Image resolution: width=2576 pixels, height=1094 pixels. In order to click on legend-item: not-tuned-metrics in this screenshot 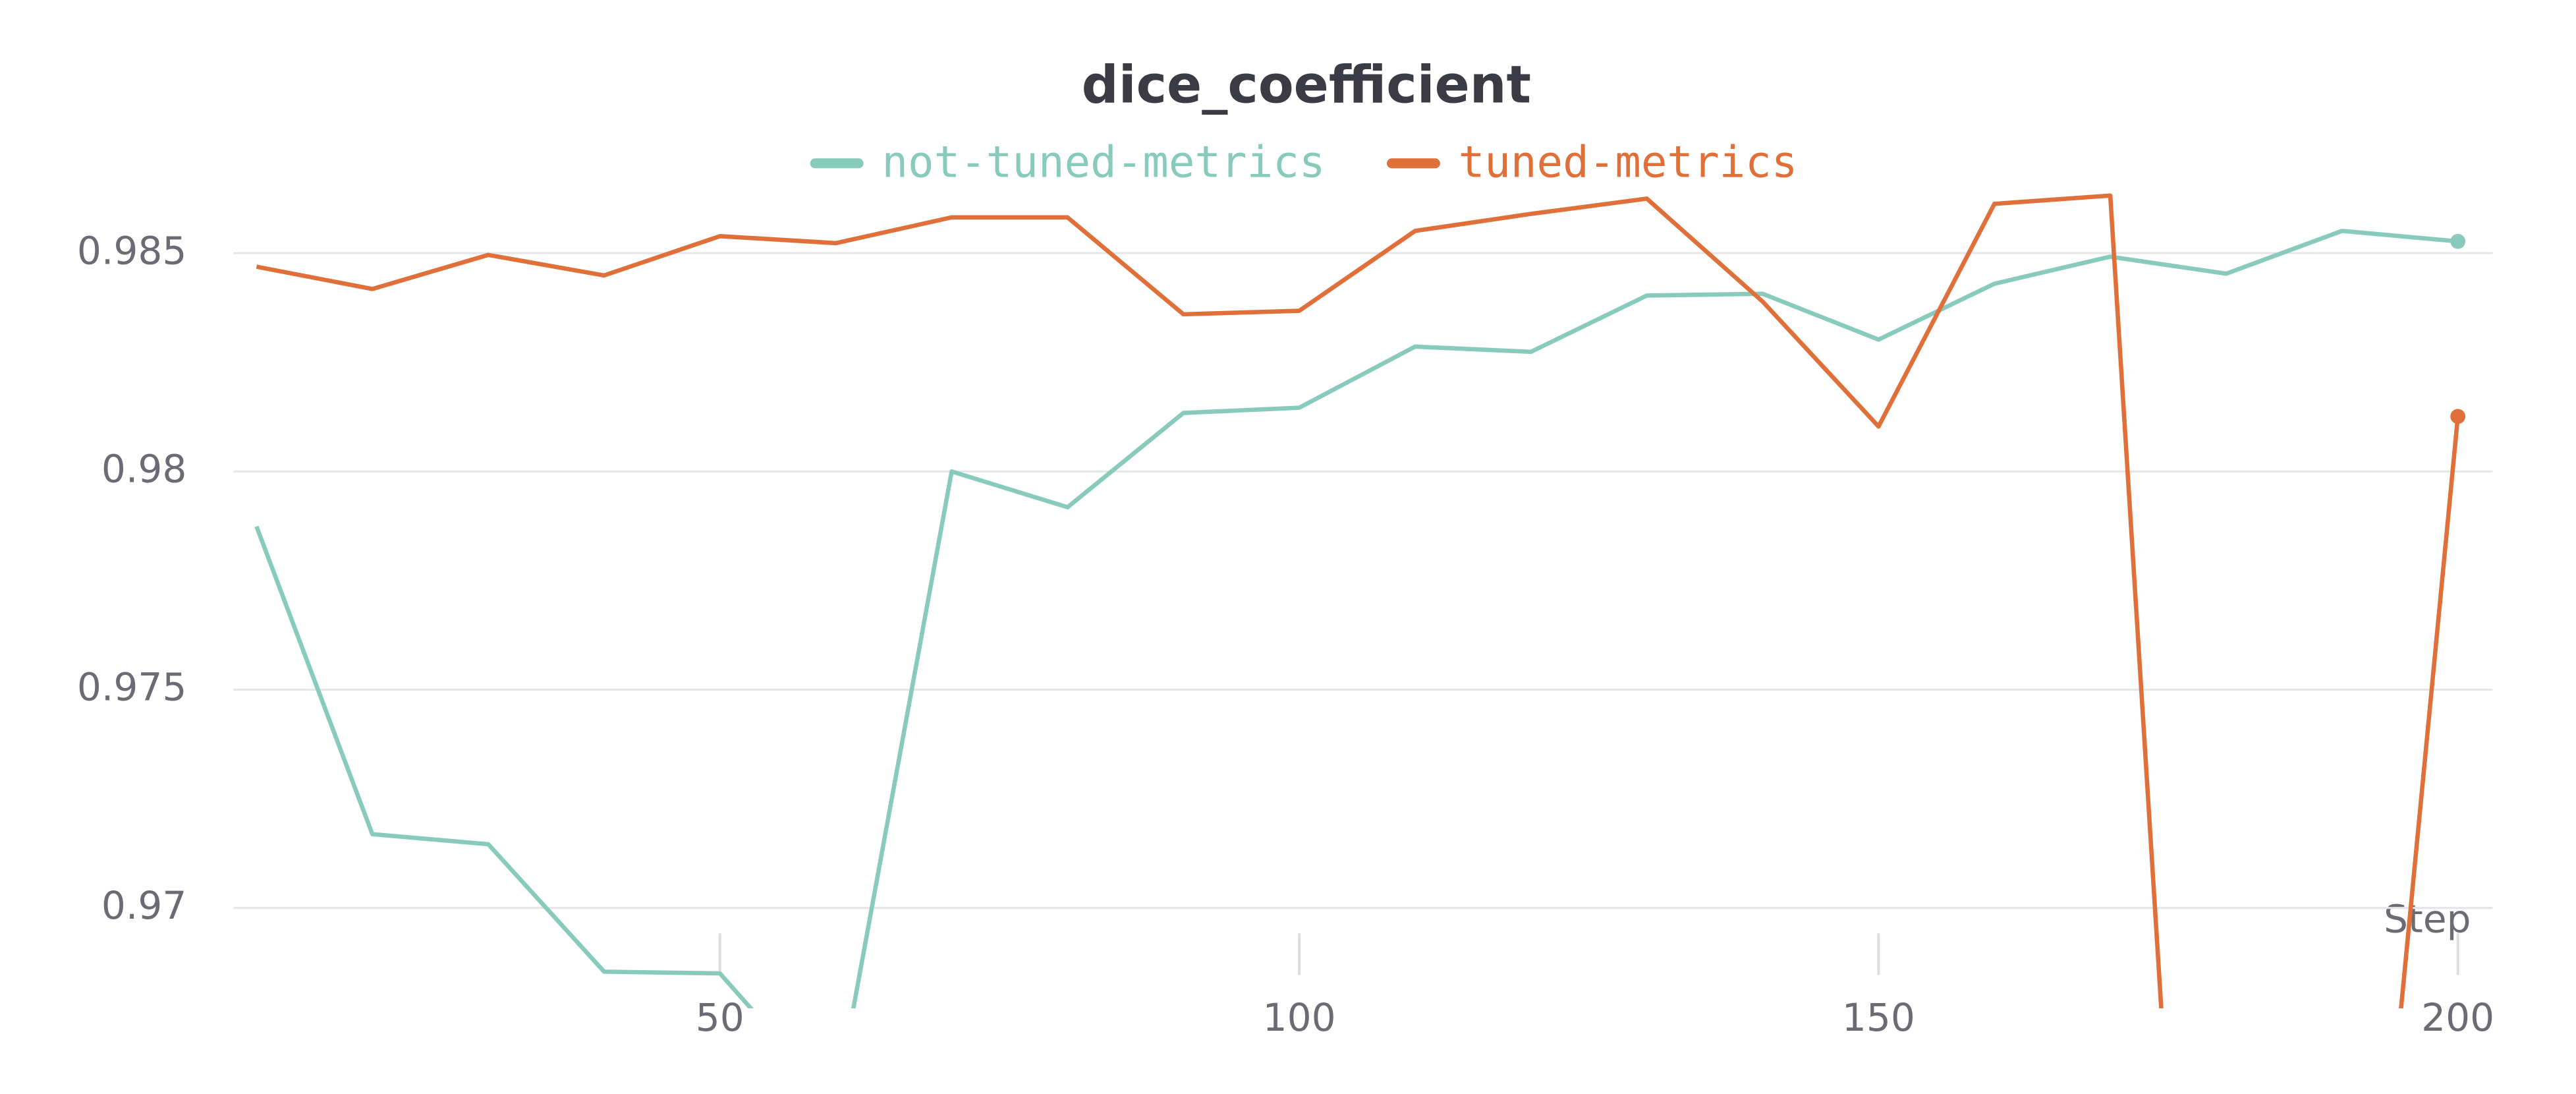, I will do `click(1067, 162)`.